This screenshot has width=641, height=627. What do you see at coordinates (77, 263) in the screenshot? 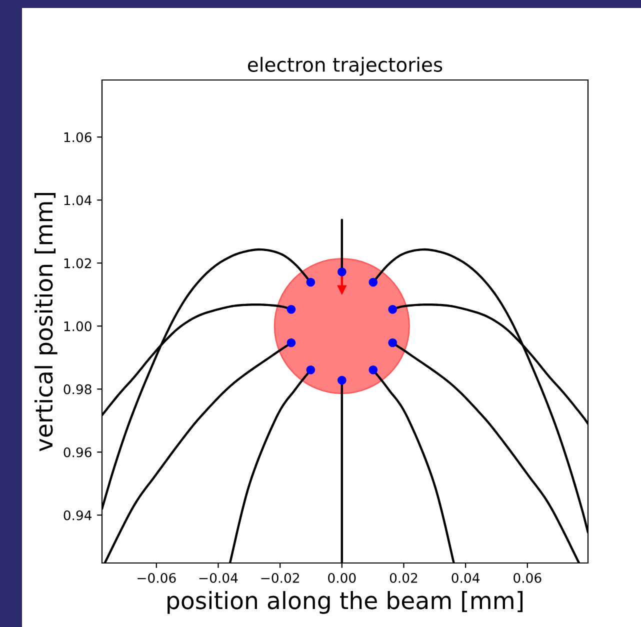
I see `y-tick-label: 1.02` at bounding box center [77, 263].